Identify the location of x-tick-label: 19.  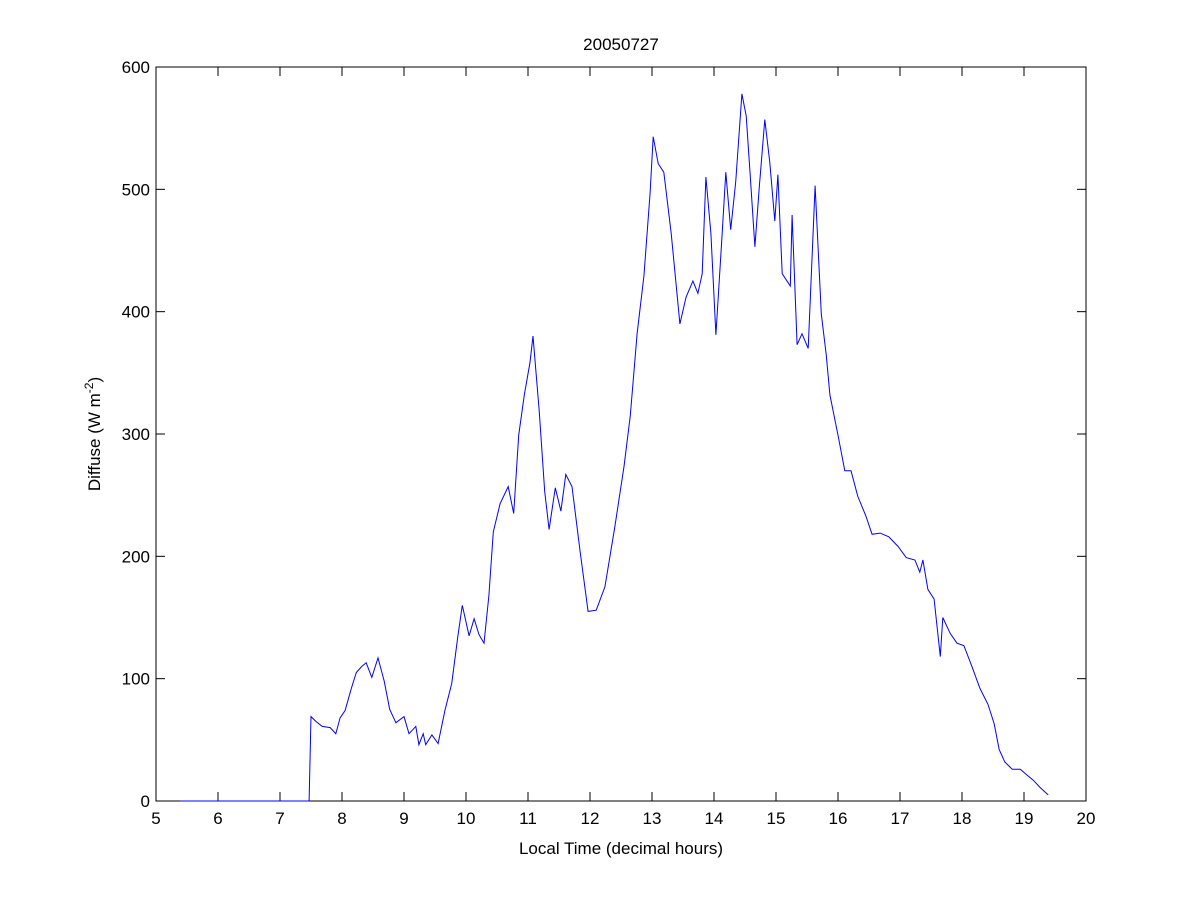
(1024, 818).